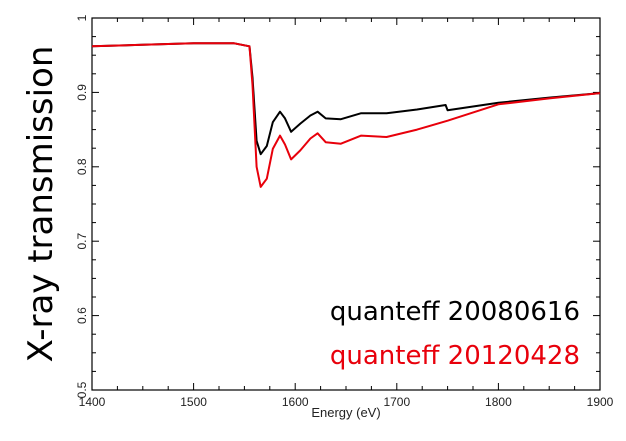  Describe the element at coordinates (82, 315) in the screenshot. I see `y-tick-label: 0.6` at that location.